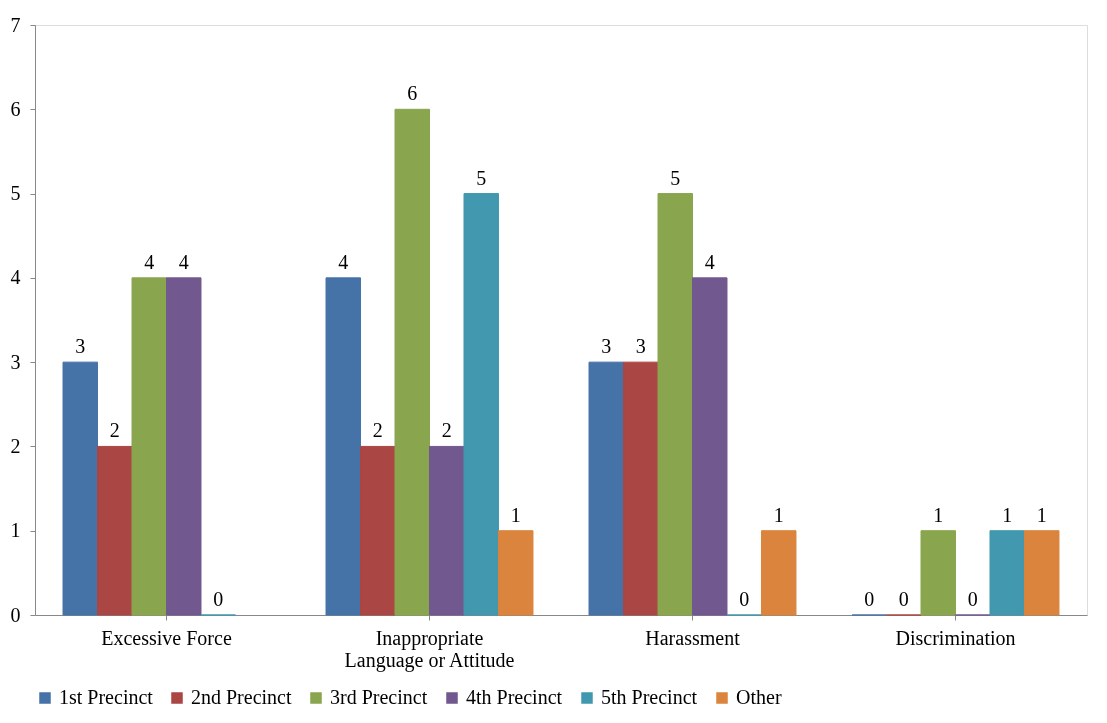  I want to click on y-tick-label: 1, so click(15, 530).